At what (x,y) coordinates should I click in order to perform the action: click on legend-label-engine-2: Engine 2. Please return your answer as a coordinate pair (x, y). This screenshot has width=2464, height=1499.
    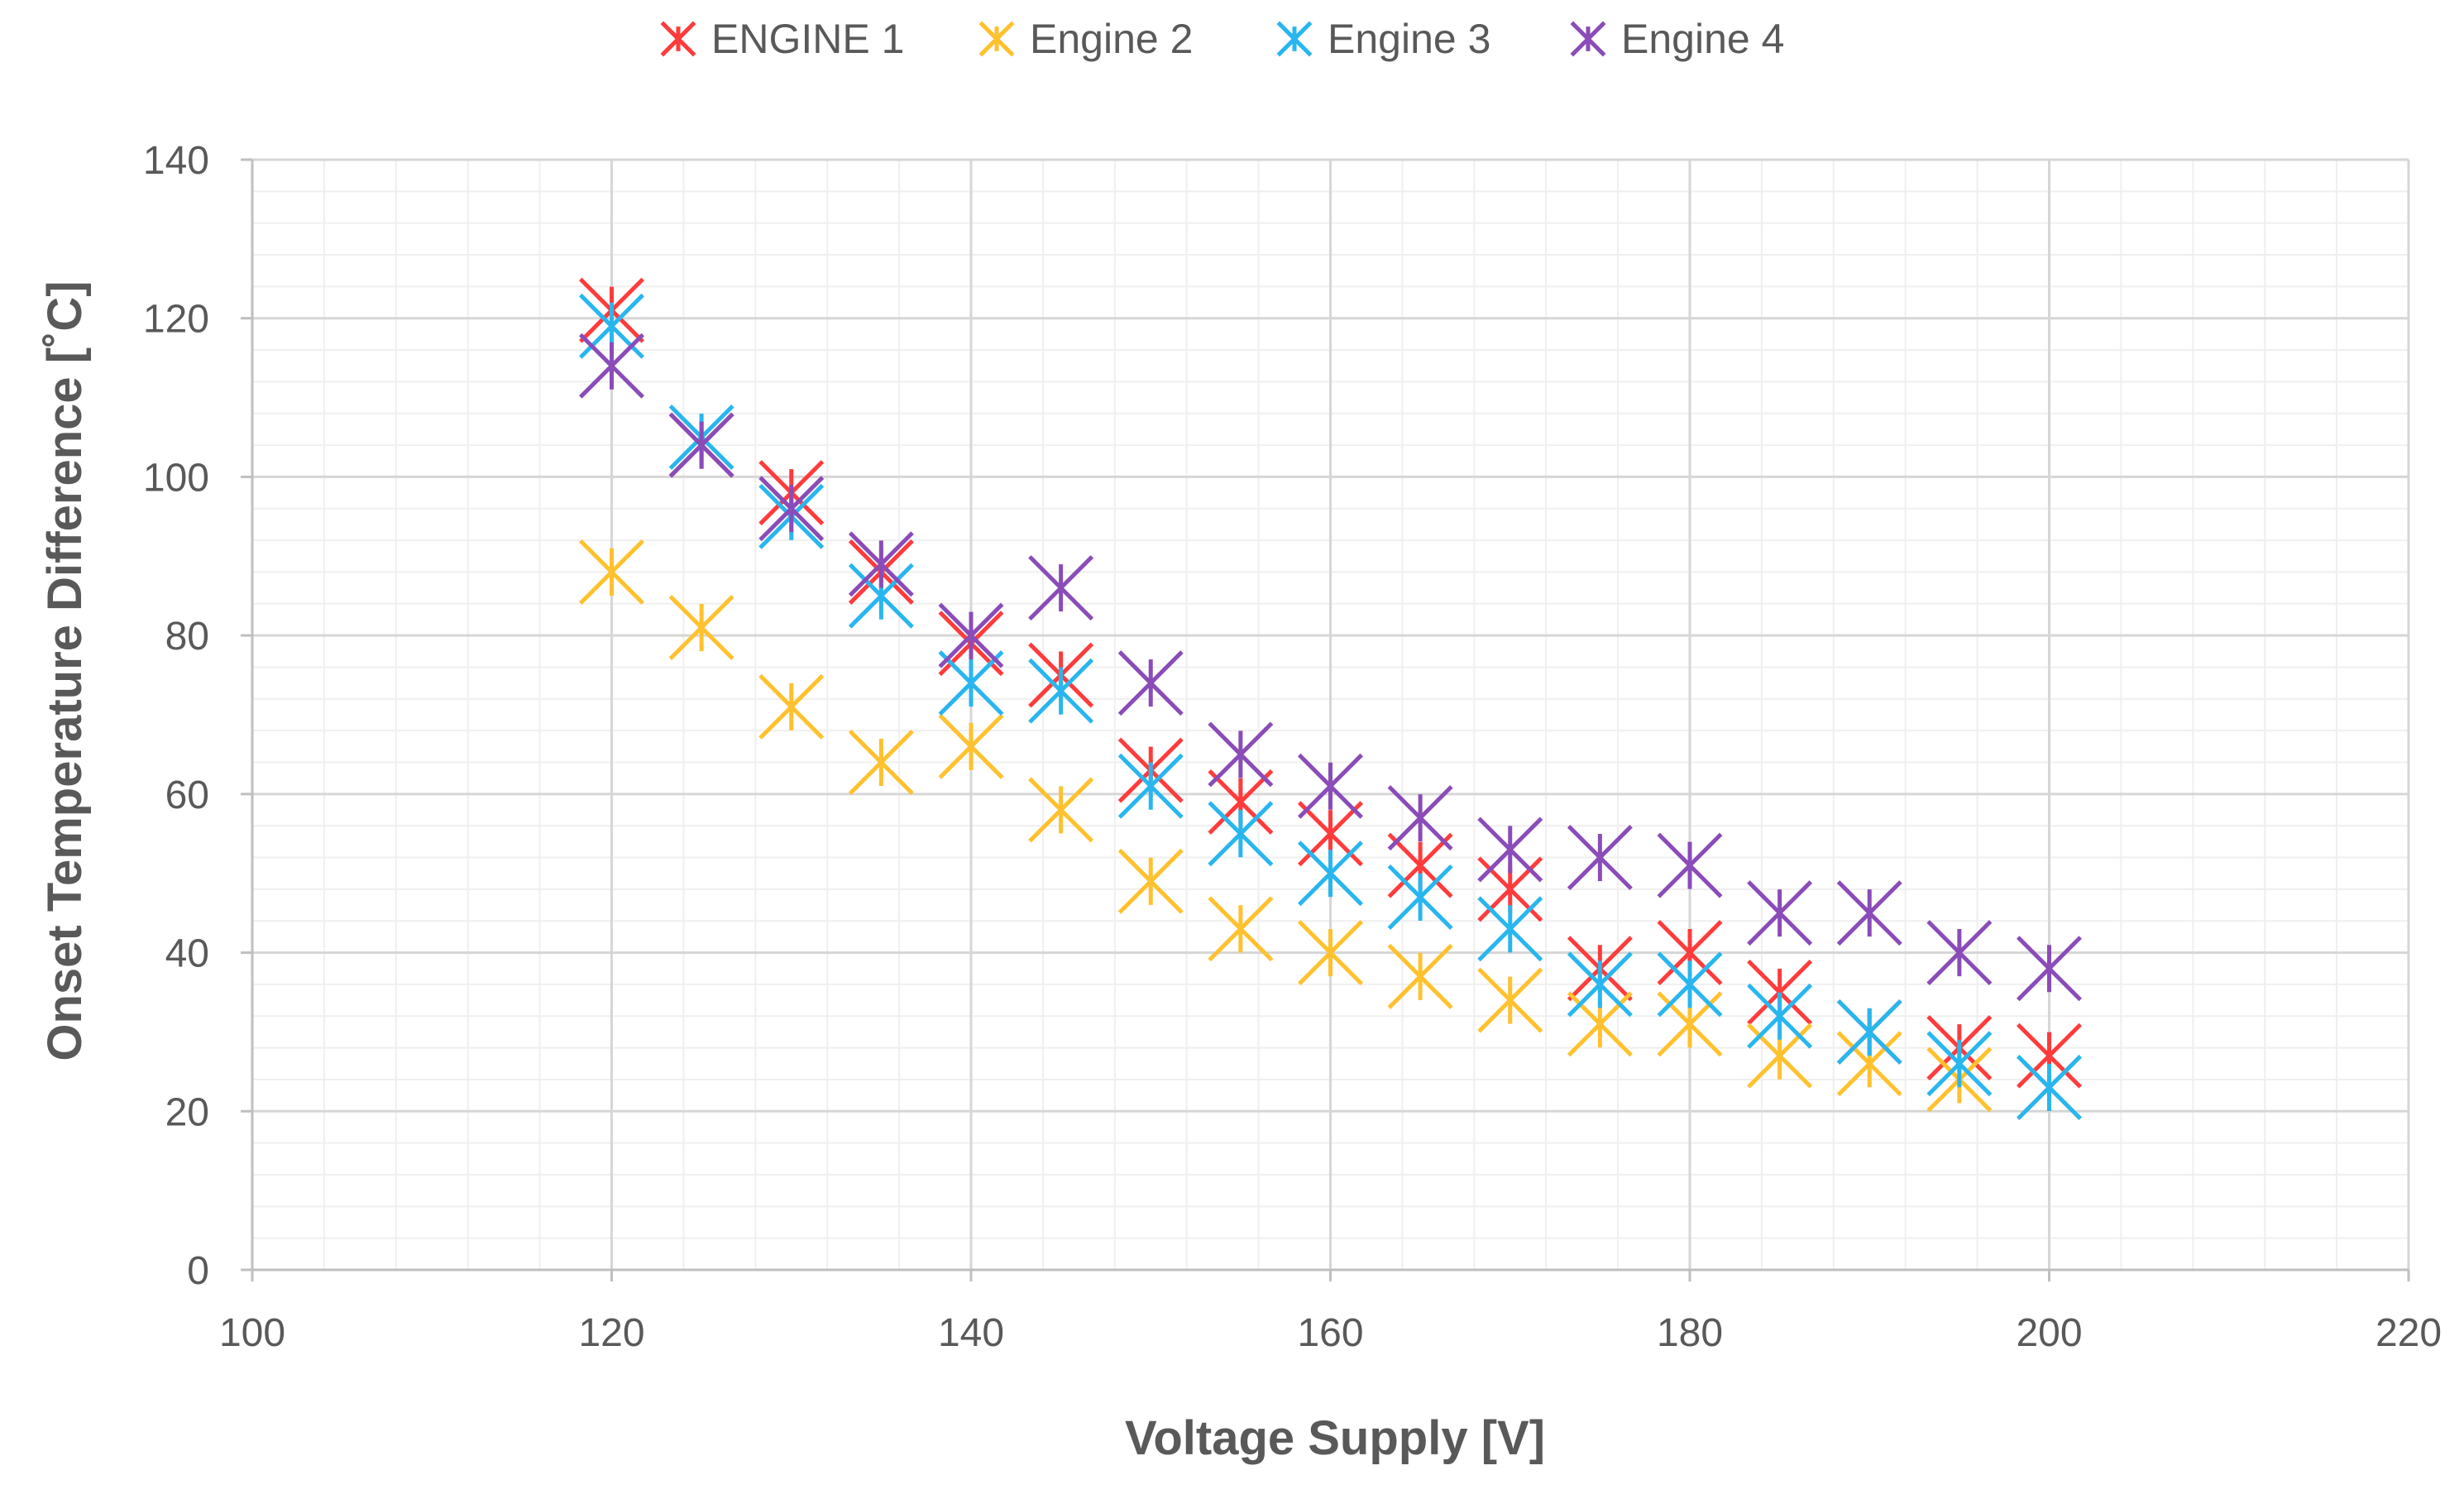
    Looking at the image, I should click on (1111, 39).